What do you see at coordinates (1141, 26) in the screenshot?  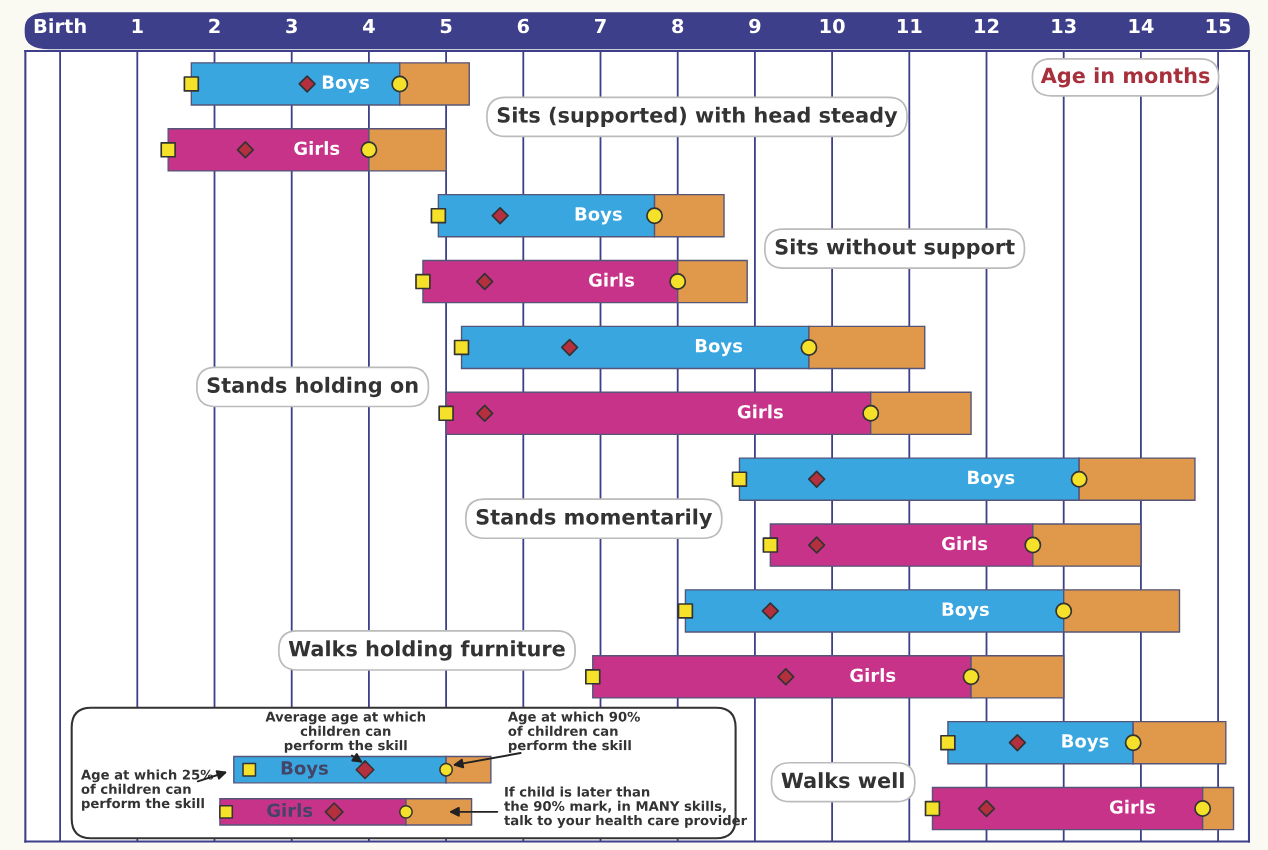 I see `x-tick-label: 14` at bounding box center [1141, 26].